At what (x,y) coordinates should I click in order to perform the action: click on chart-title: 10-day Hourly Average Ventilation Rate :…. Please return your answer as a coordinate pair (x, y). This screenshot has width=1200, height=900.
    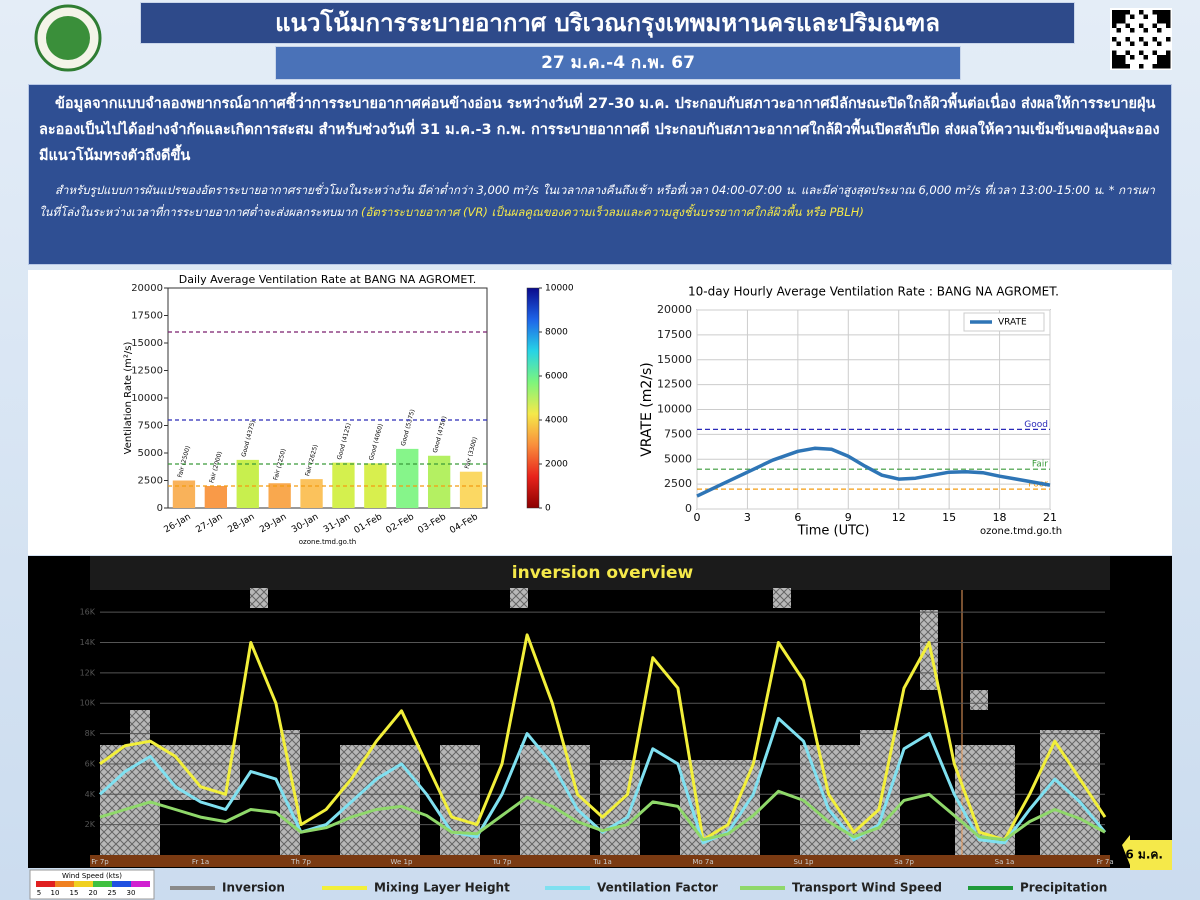
    Looking at the image, I should click on (873, 292).